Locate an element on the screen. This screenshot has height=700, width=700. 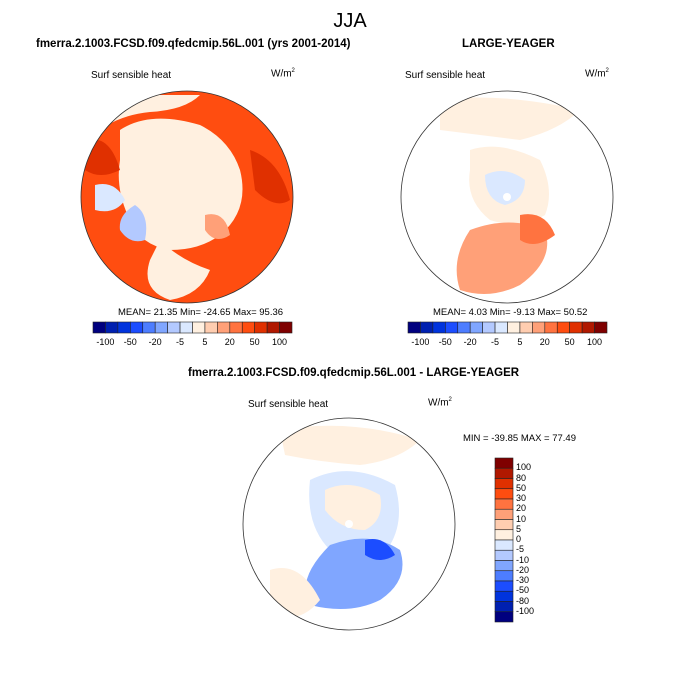
map3-atlantic-south is located at coordinates (295, 593).